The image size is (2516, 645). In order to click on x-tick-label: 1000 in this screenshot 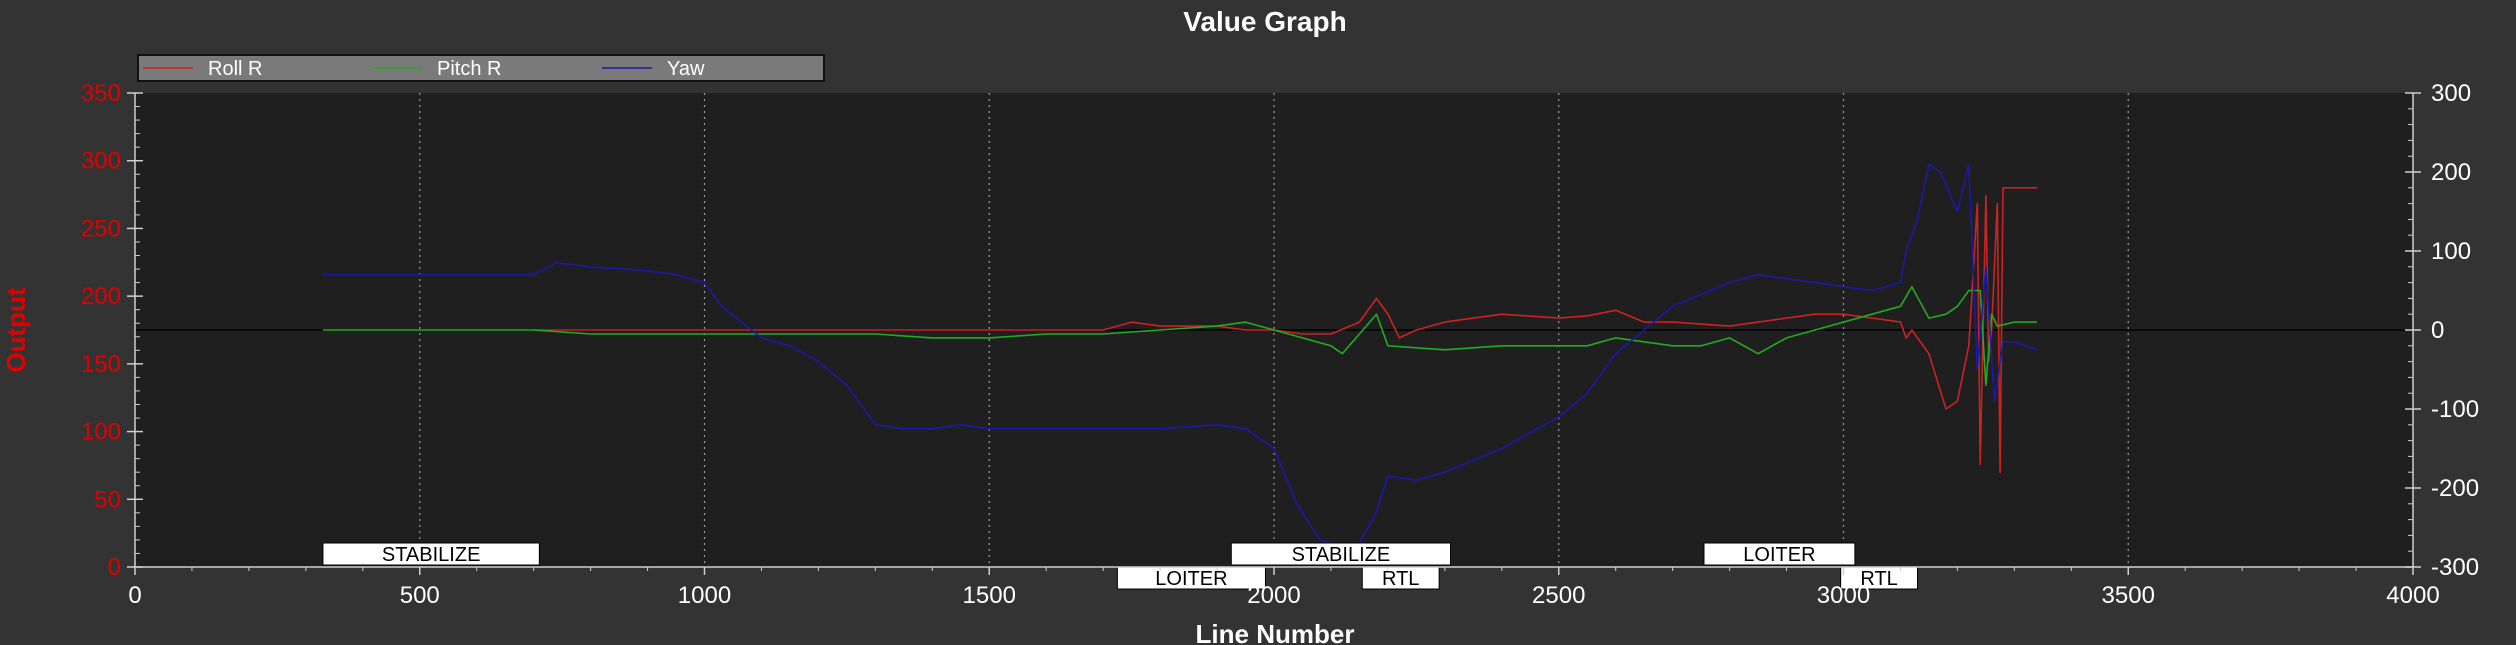, I will do `click(704, 595)`.